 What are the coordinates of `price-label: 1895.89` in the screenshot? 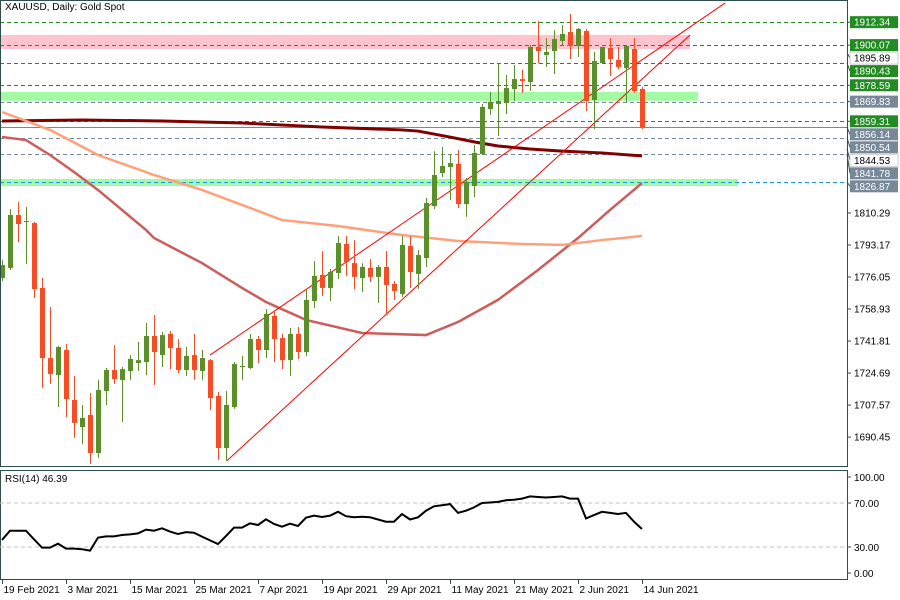 It's located at (872, 59).